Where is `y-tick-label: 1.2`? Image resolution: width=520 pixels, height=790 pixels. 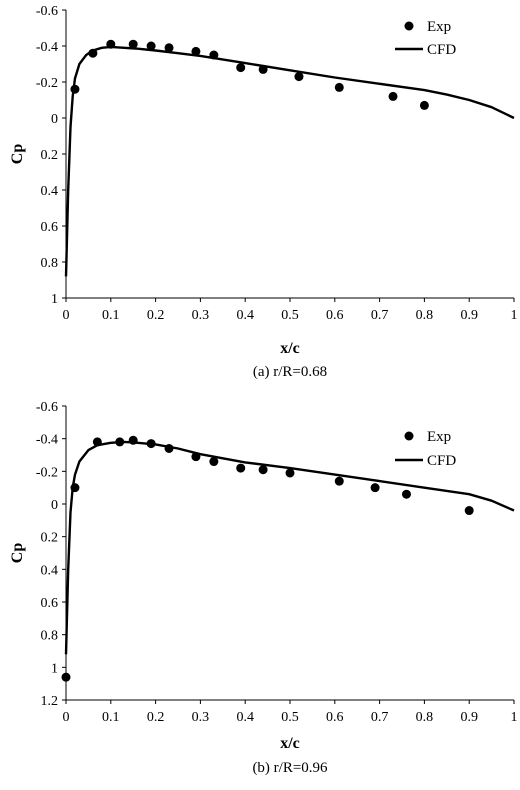 y-tick-label: 1.2 is located at coordinates (50, 701).